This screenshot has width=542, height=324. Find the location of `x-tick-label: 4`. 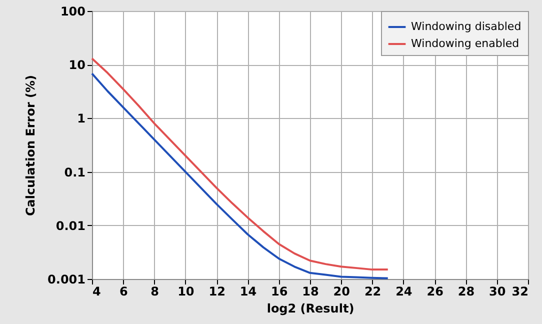

x-tick-label: 4 is located at coordinates (96, 291).